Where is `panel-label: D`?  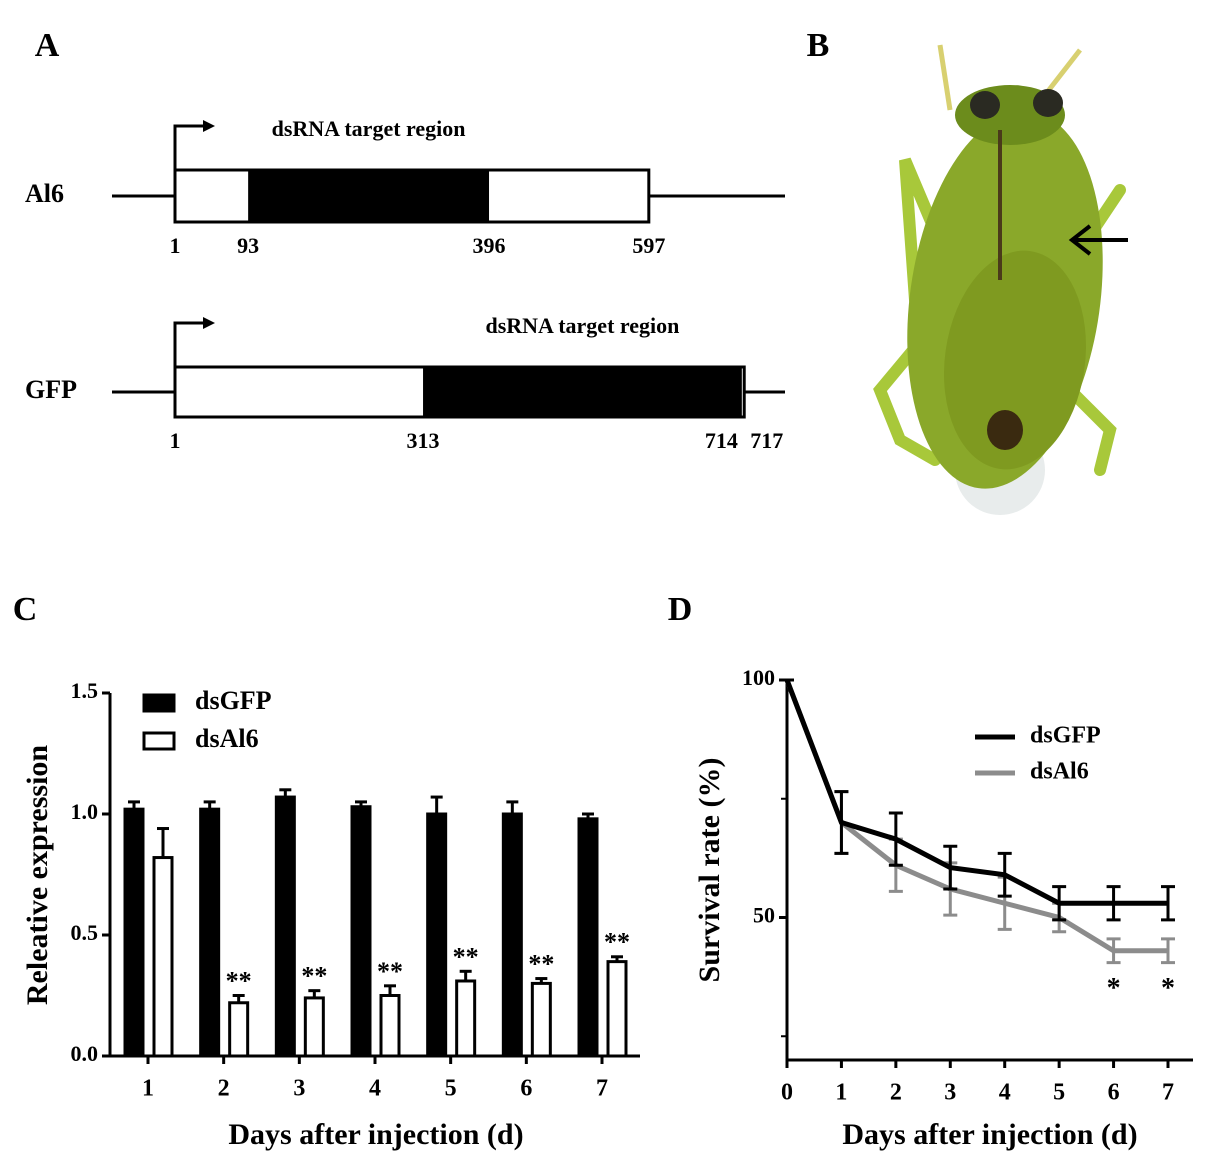 panel-label: D is located at coordinates (680, 609).